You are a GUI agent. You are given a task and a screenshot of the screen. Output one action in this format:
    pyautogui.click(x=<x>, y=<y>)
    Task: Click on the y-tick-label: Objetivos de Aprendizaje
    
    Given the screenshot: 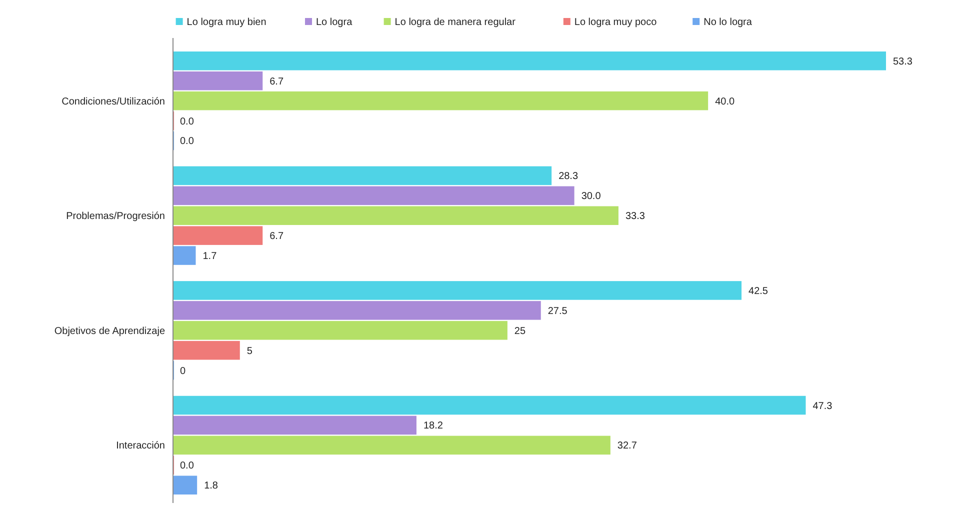 What is the action you would take?
    pyautogui.click(x=110, y=331)
    